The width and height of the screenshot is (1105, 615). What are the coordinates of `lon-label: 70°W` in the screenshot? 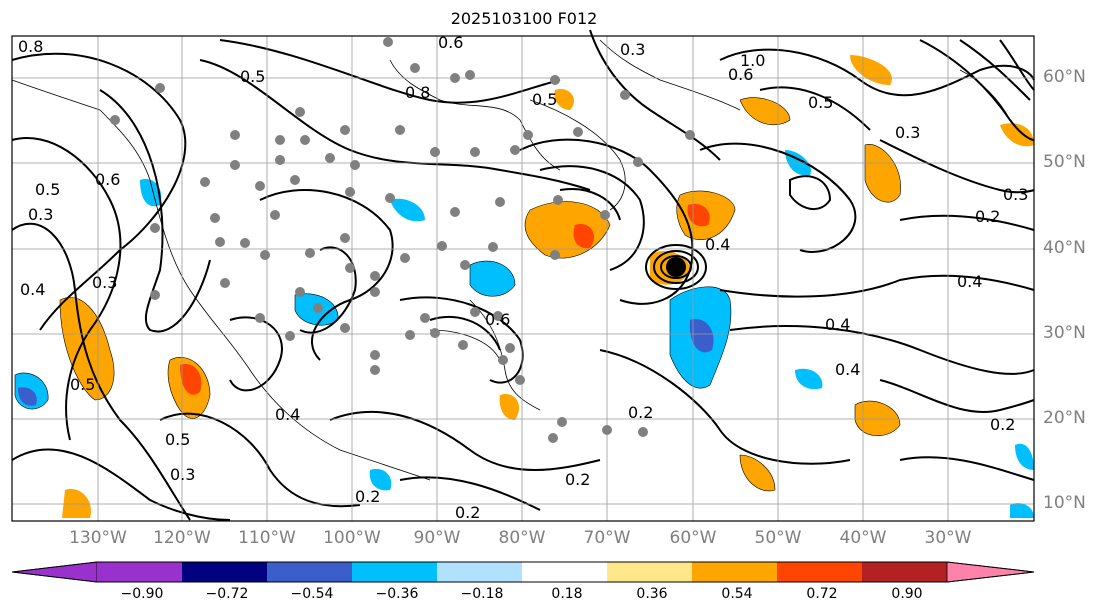 It's located at (607, 538).